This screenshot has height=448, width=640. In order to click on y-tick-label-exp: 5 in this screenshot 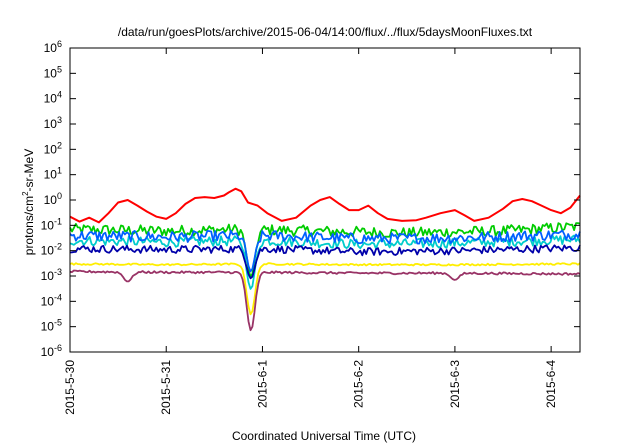, I will do `click(59, 69)`.